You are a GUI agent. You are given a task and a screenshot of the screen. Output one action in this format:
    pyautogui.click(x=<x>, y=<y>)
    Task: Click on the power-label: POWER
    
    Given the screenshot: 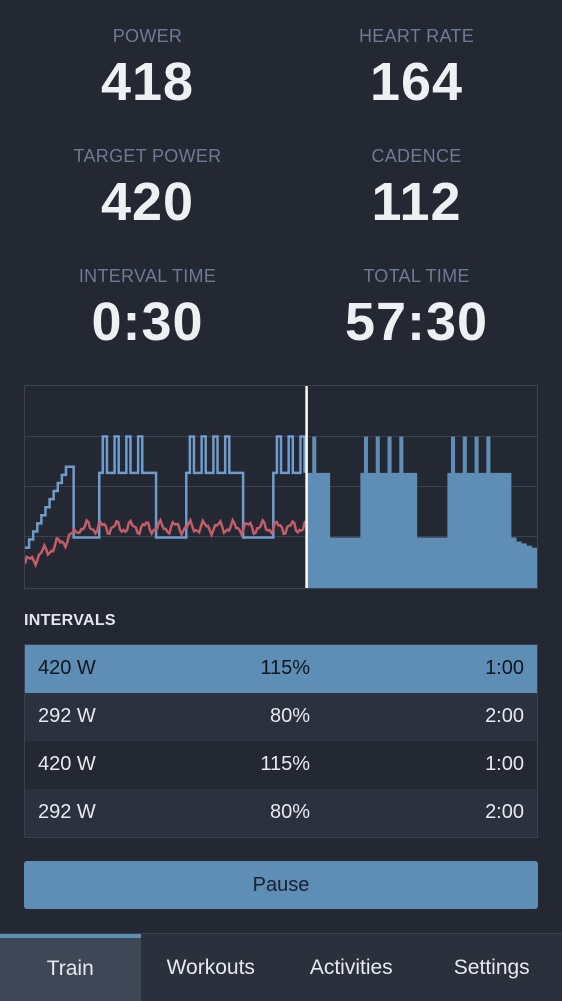 What is the action you would take?
    pyautogui.click(x=147, y=36)
    